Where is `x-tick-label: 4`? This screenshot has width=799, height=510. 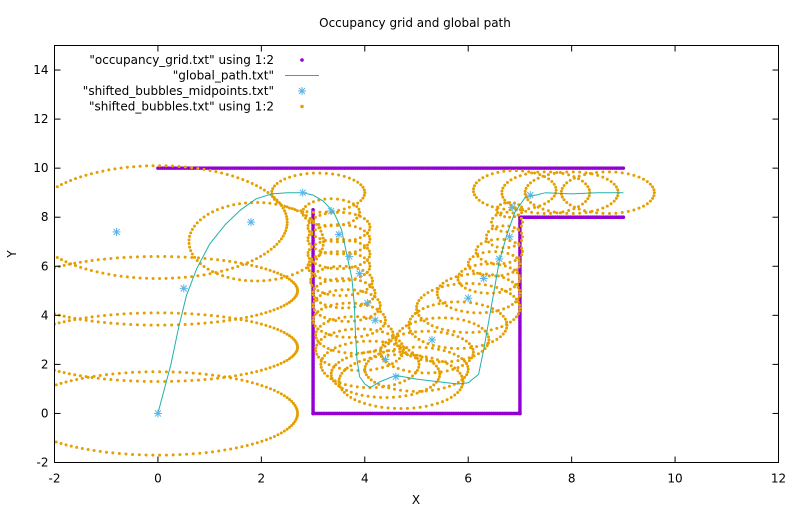
x-tick-label: 4 is located at coordinates (365, 479).